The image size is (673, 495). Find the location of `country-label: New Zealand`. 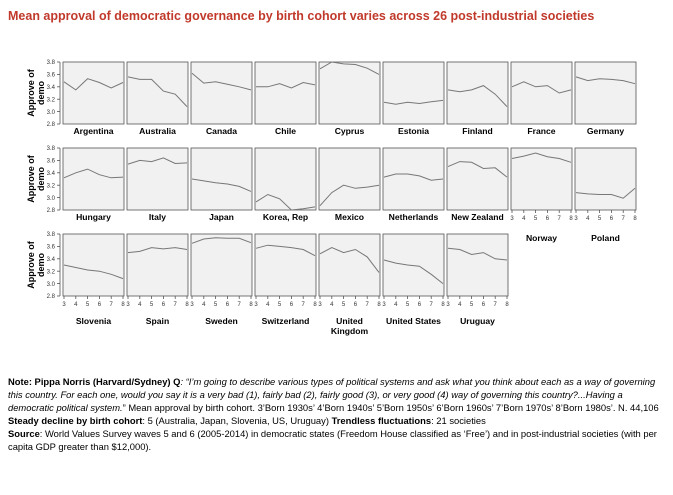

country-label: New Zealand is located at coordinates (477, 217).